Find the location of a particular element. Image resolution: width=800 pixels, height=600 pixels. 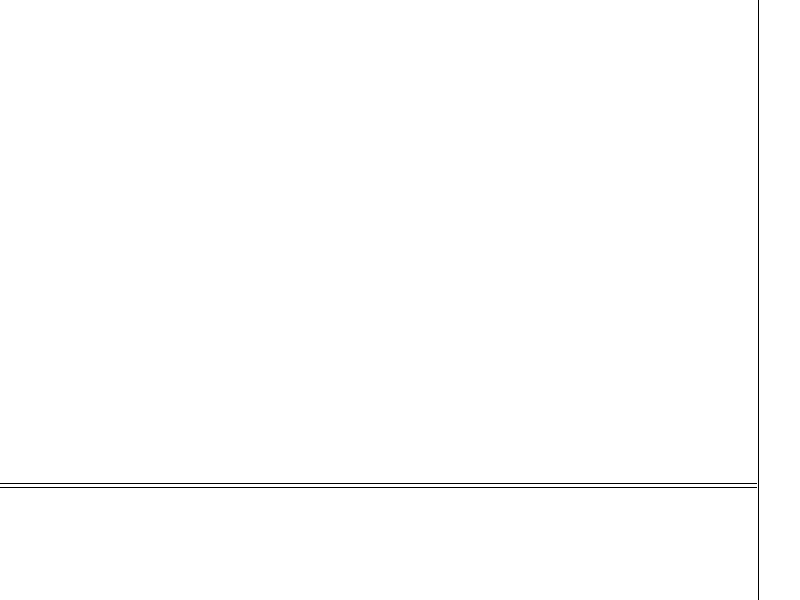

rsi-chart is located at coordinates (379, 530).